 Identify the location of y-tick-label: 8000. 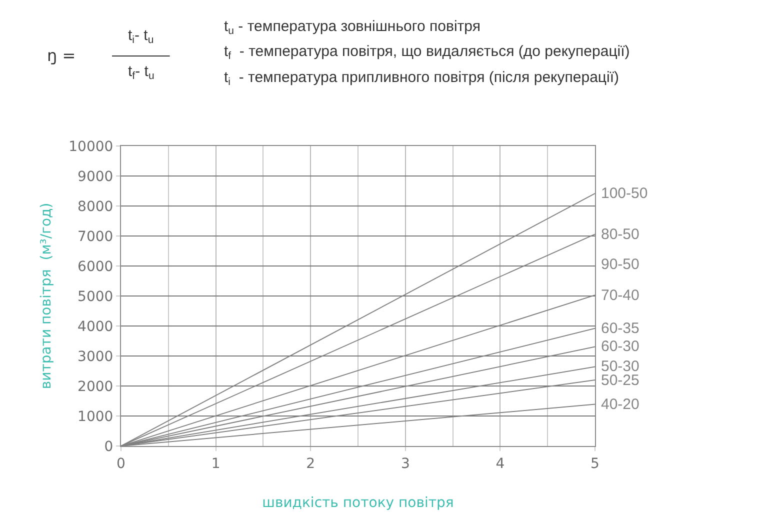
(96, 206).